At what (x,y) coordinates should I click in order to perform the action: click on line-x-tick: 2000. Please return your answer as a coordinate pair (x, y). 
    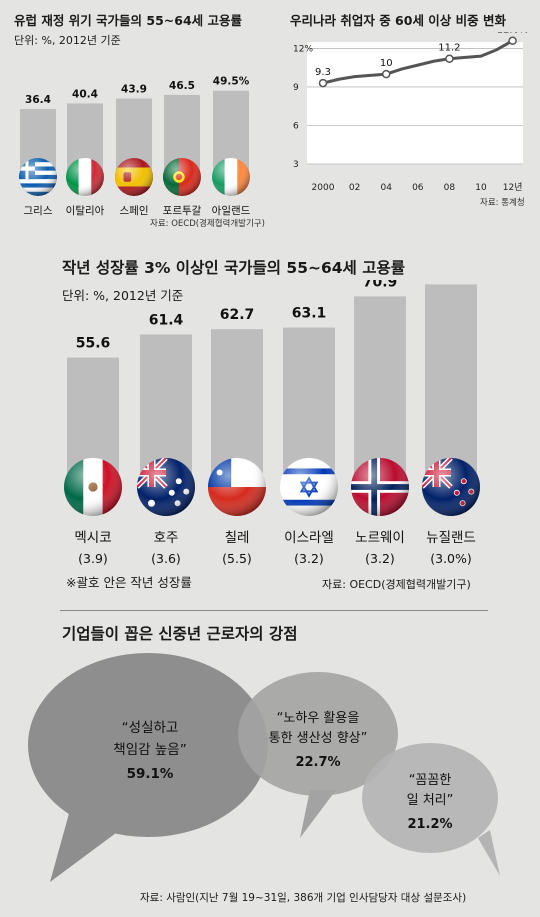
    Looking at the image, I should click on (323, 188).